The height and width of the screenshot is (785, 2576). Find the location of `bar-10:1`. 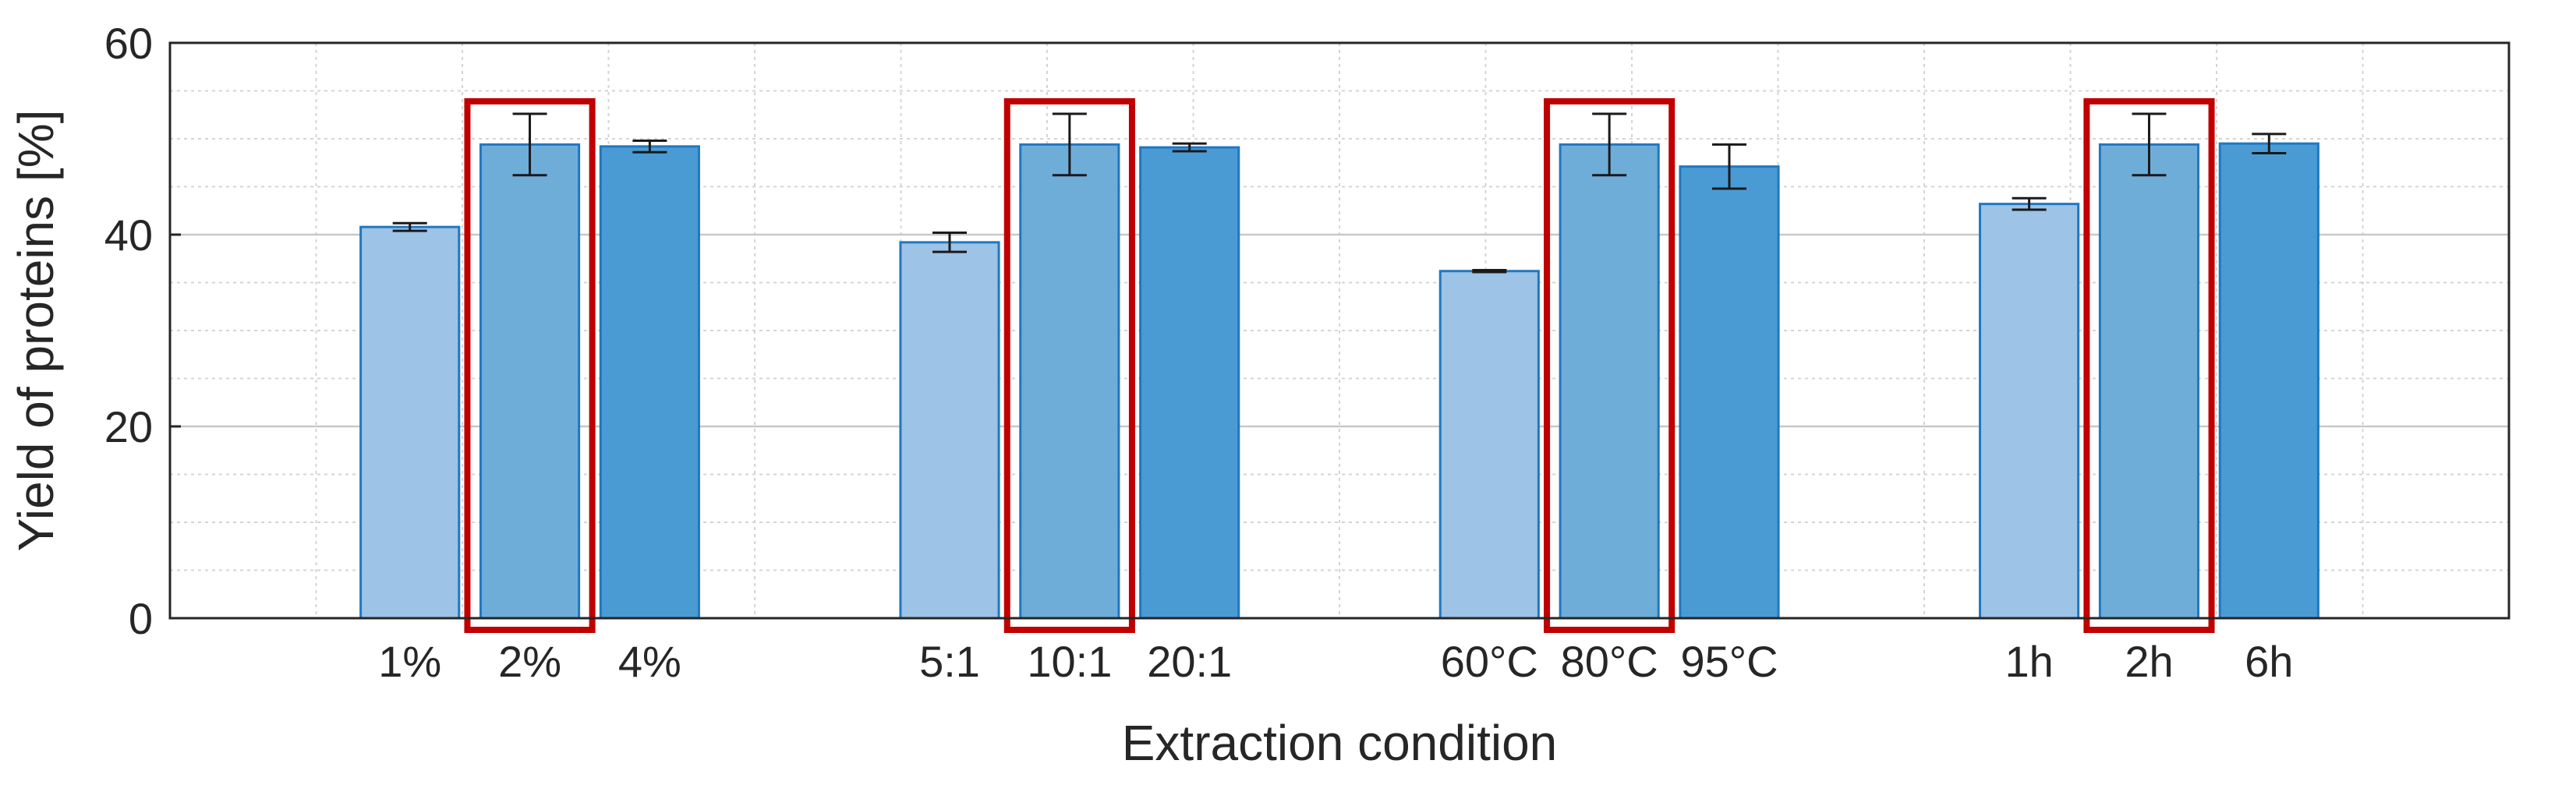

bar-10:1 is located at coordinates (1069, 381).